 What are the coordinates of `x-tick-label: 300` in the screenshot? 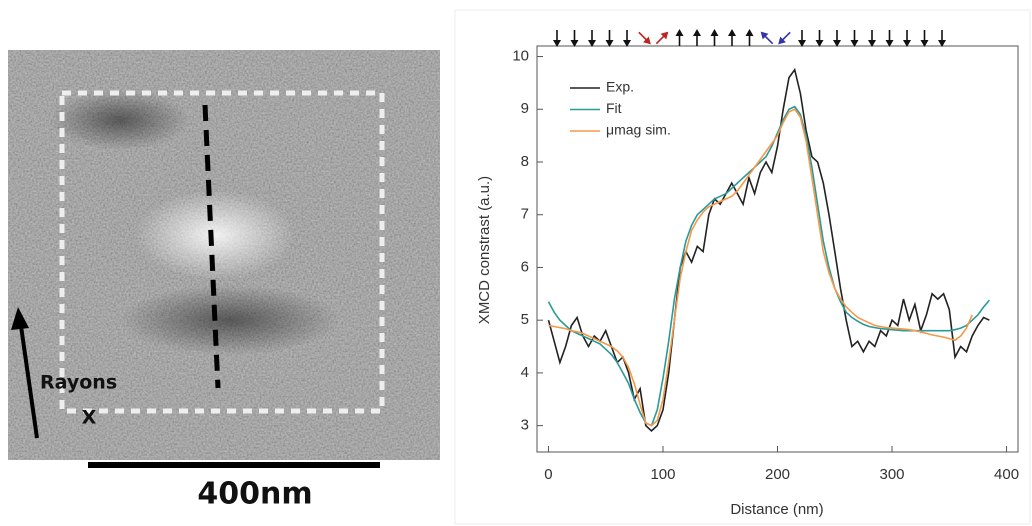 It's located at (892, 474).